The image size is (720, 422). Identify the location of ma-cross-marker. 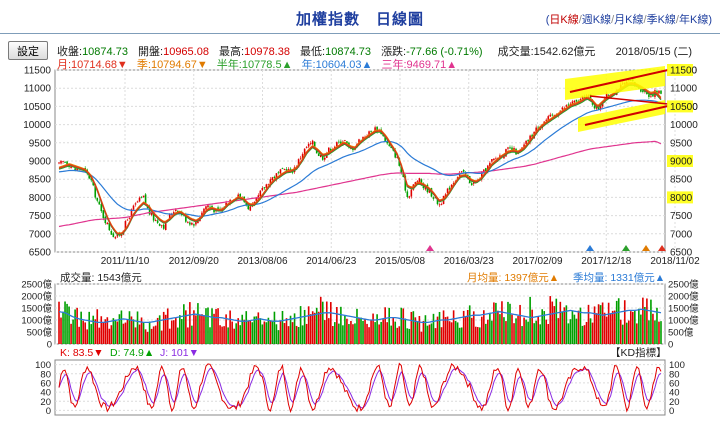
(626, 248).